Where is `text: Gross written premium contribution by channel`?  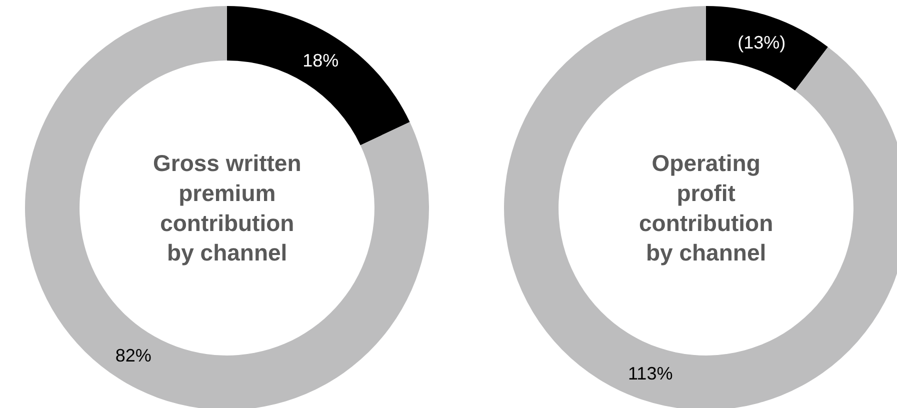 text: Gross written premium contribution by channel is located at coordinates (227, 208).